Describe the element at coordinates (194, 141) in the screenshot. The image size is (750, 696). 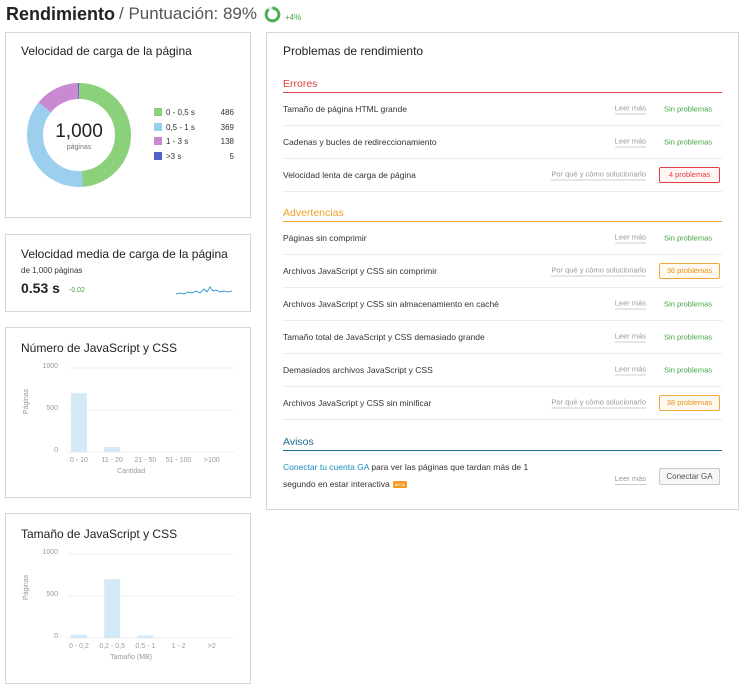
I see `legend-item: 1 - 3 s 138` at that location.